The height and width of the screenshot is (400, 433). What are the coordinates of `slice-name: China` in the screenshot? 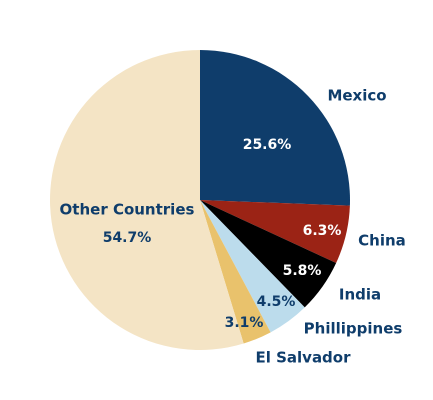 It's located at (382, 241).